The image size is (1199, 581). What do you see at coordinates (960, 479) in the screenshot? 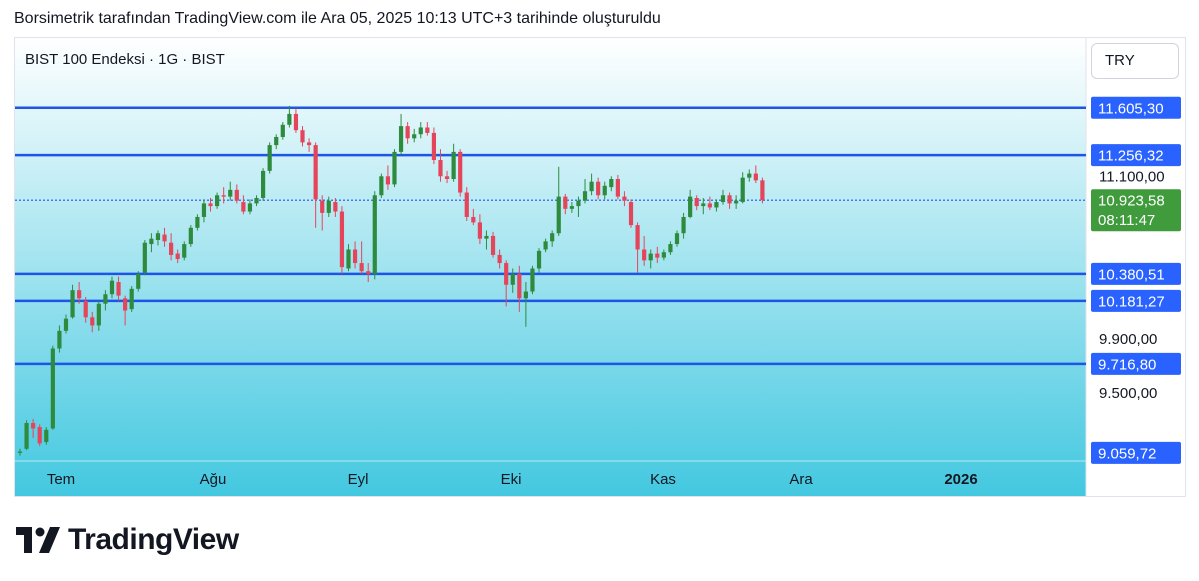
I see `time-axis-label: 2026` at bounding box center [960, 479].